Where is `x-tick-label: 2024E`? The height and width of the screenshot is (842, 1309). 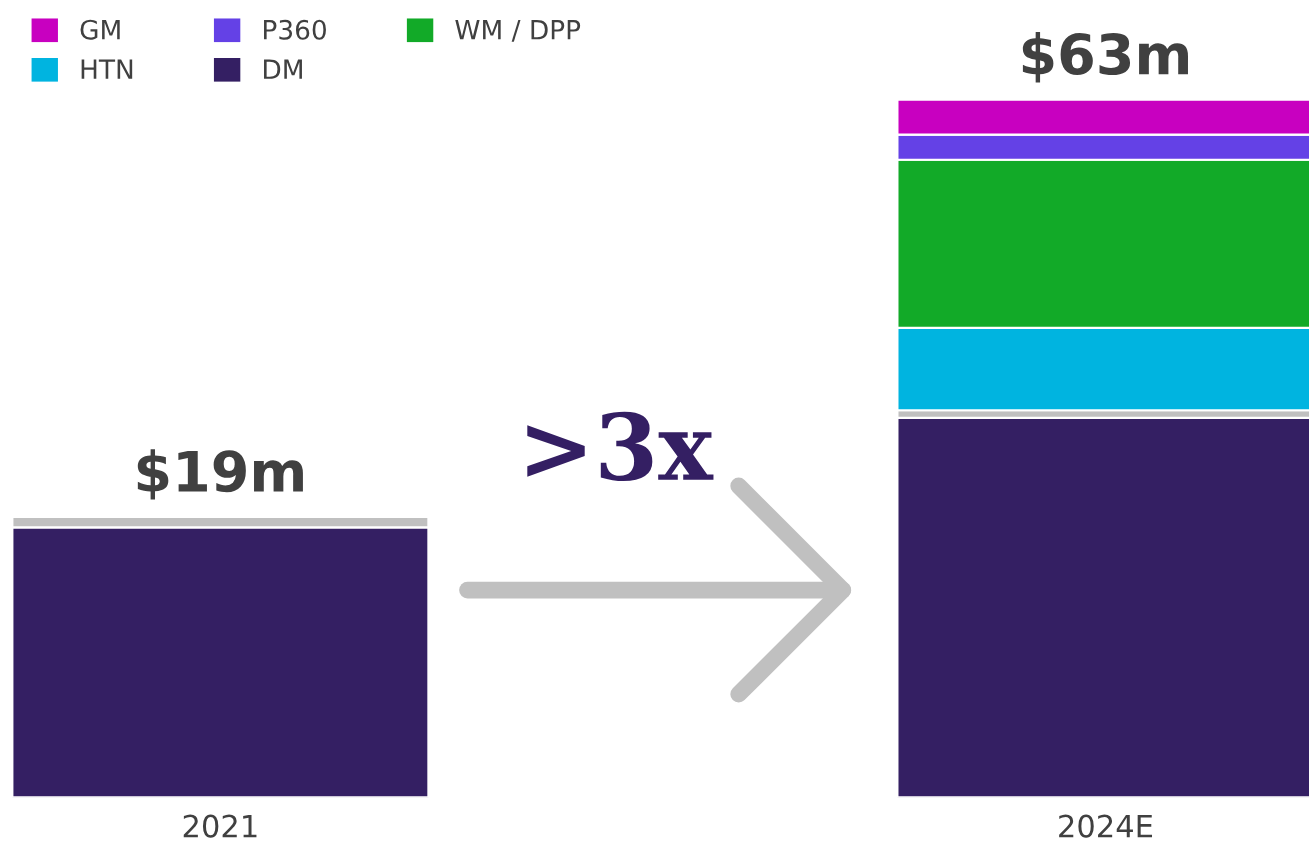
x-tick-label: 2024E is located at coordinates (1106, 826).